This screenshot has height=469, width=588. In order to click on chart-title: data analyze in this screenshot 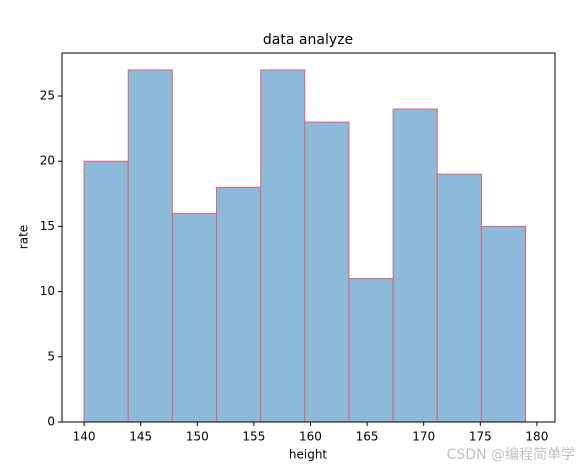, I will do `click(308, 40)`.